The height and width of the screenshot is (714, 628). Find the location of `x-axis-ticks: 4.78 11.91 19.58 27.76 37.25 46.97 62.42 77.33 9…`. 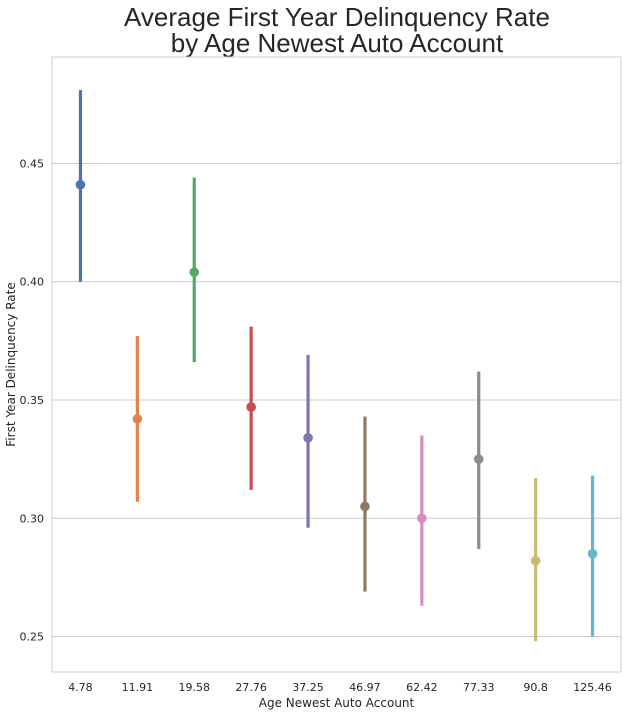

x-axis-ticks: 4.78 11.91 19.58 27.76 37.25 46.97 62.42 77.33 9… is located at coordinates (340, 687).